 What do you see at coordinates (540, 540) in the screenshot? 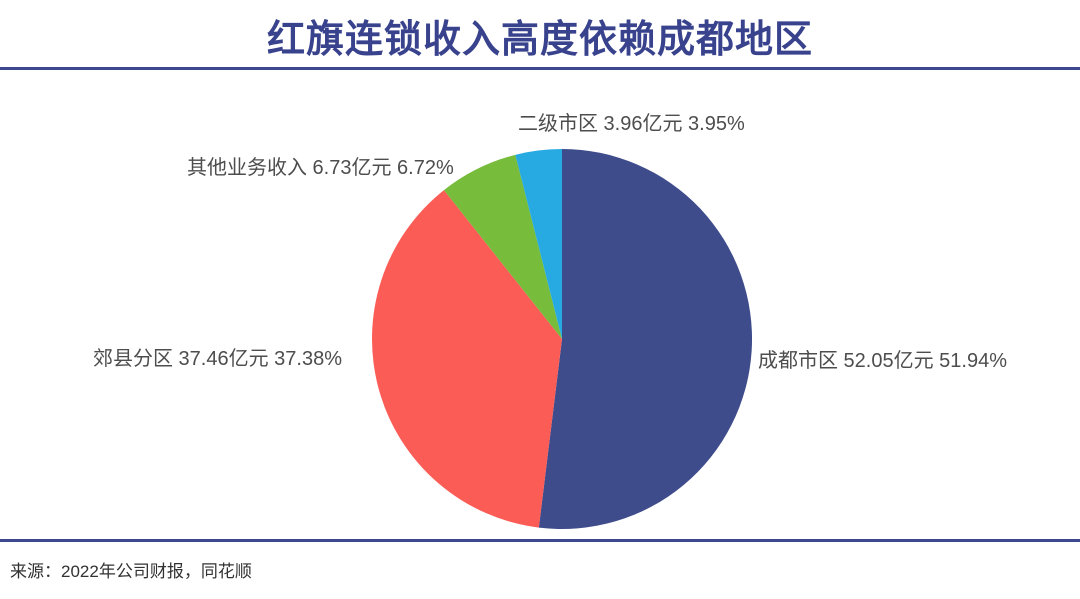
I see `footer-divider-line` at bounding box center [540, 540].